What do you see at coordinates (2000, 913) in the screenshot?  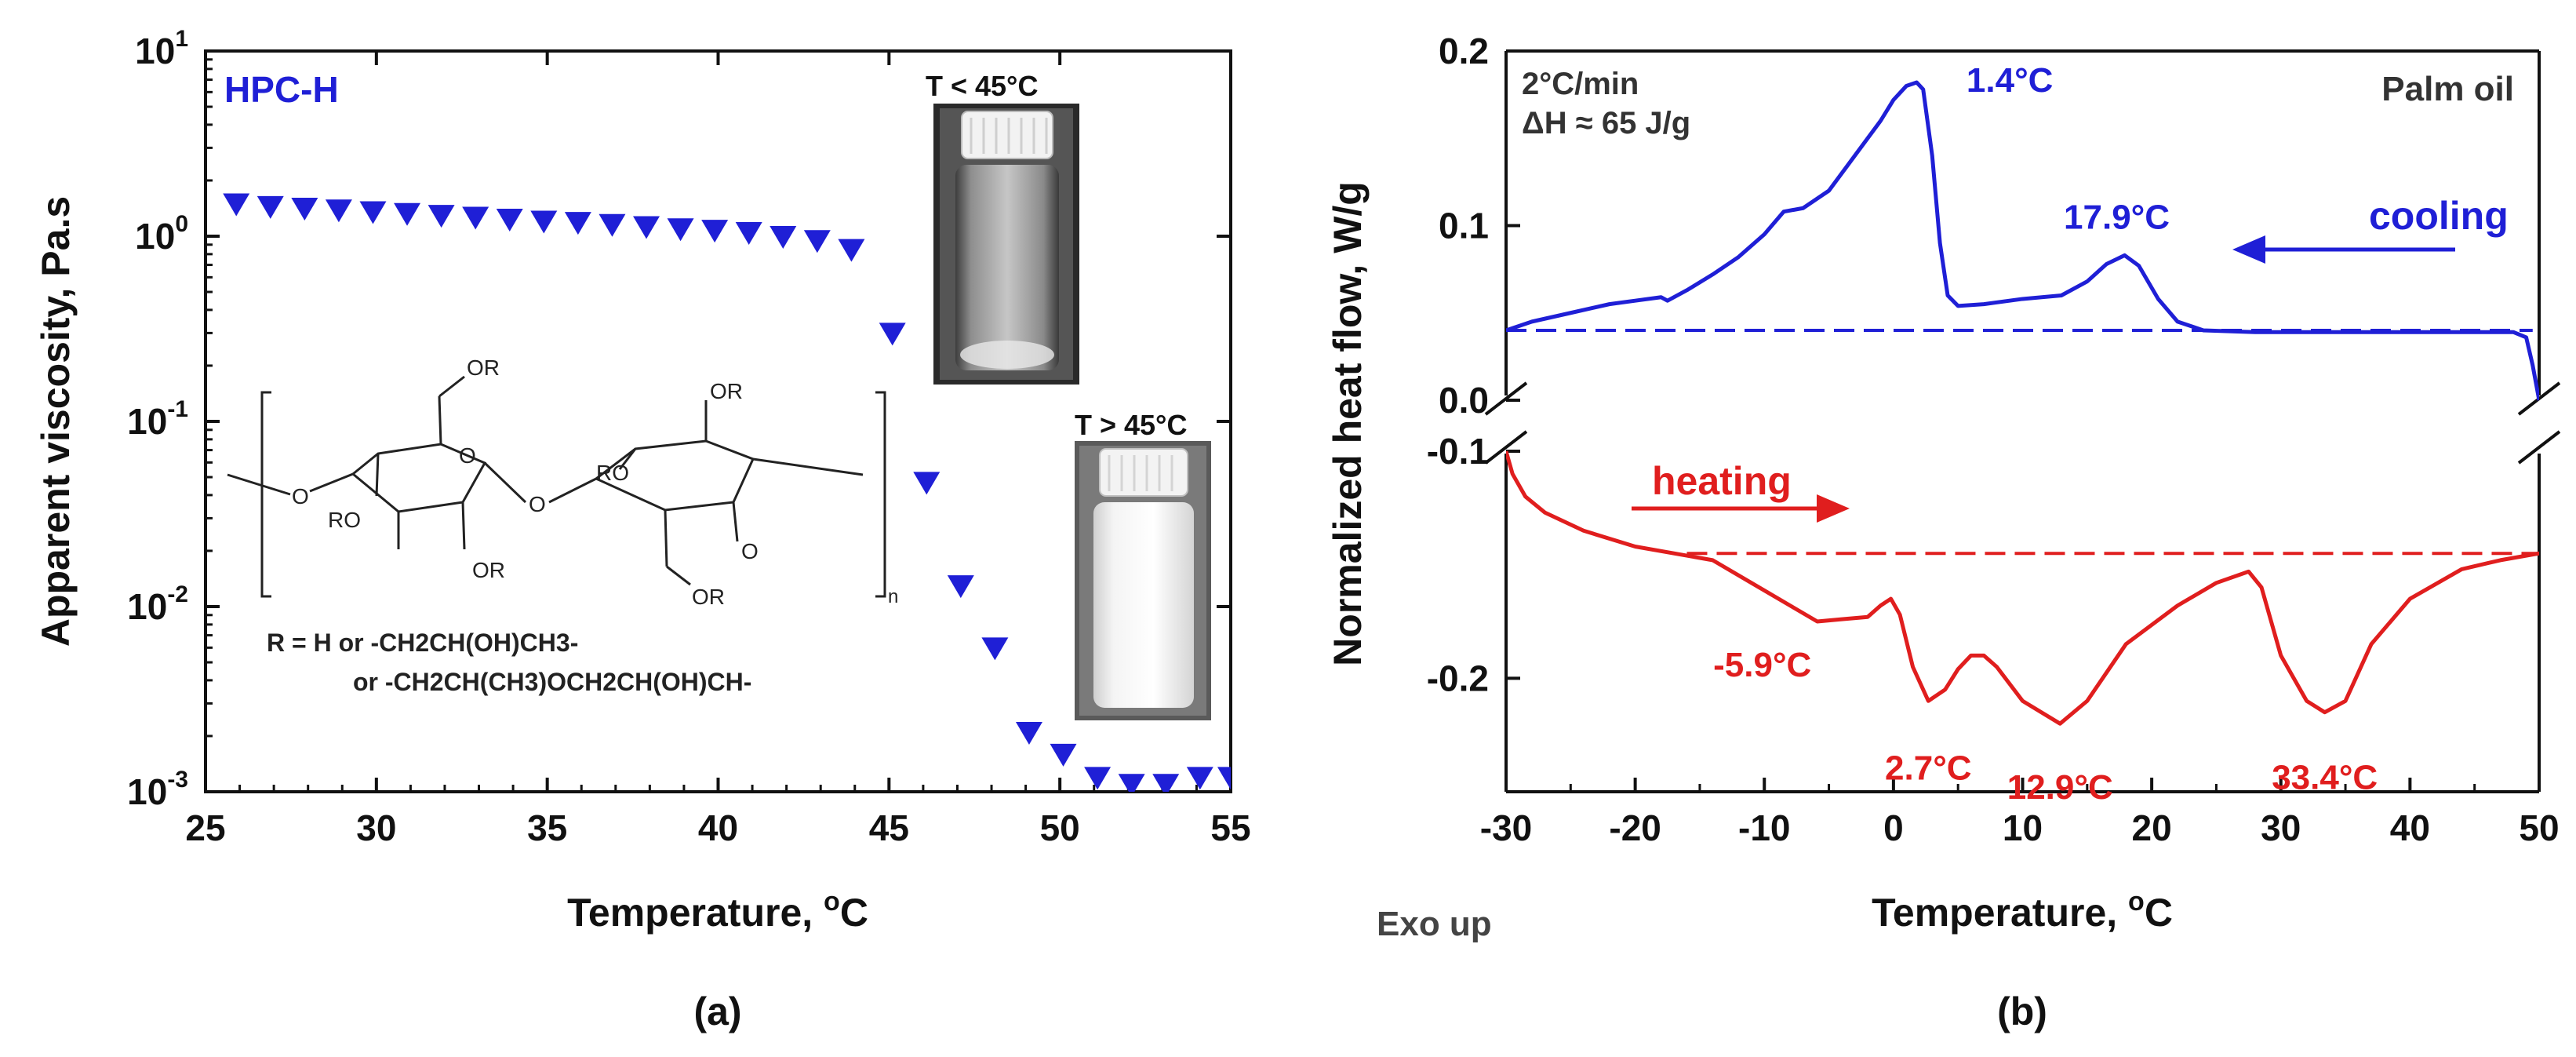 I see `x-axis-title-b-text: Temperature,` at bounding box center [2000, 913].